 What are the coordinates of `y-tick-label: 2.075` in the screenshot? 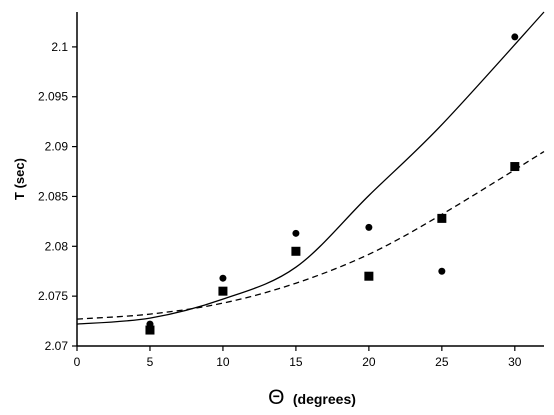 It's located at (53, 296).